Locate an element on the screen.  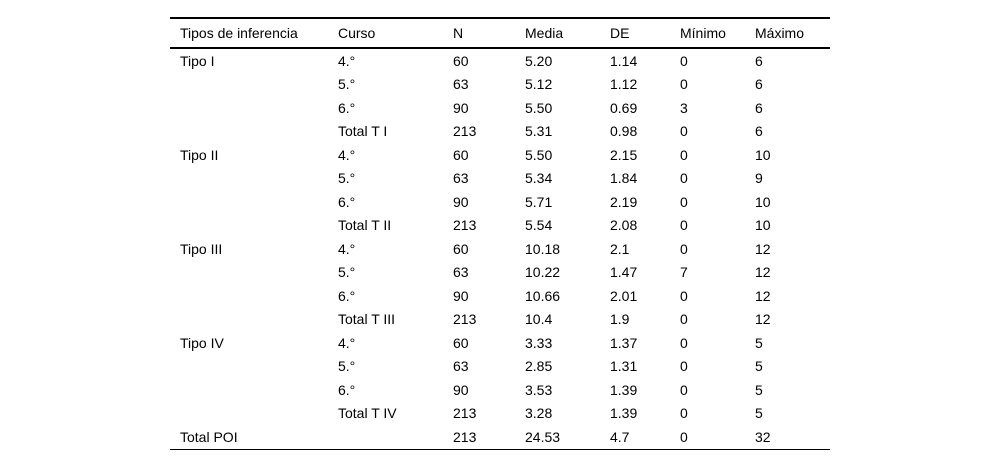
table-cell: Total T I is located at coordinates (363, 131).